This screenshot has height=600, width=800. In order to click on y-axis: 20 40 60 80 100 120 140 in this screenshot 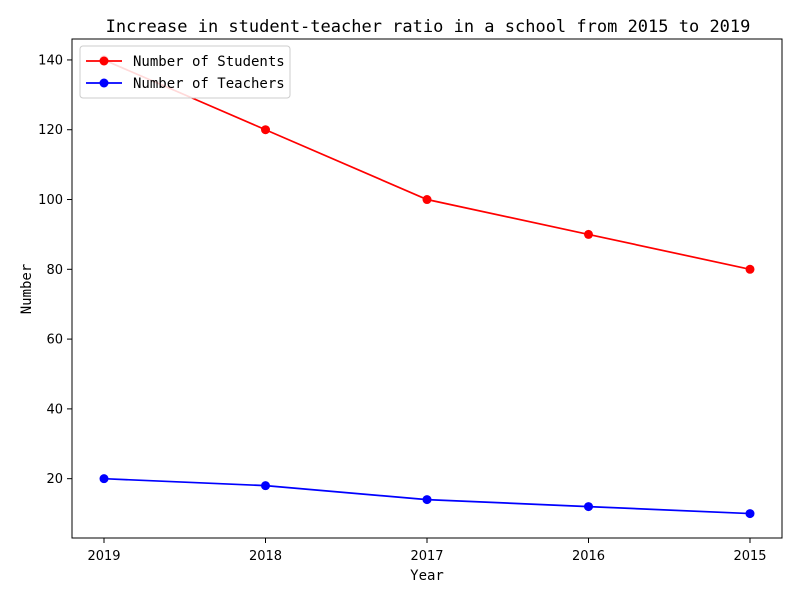, I will do `click(55, 270)`.